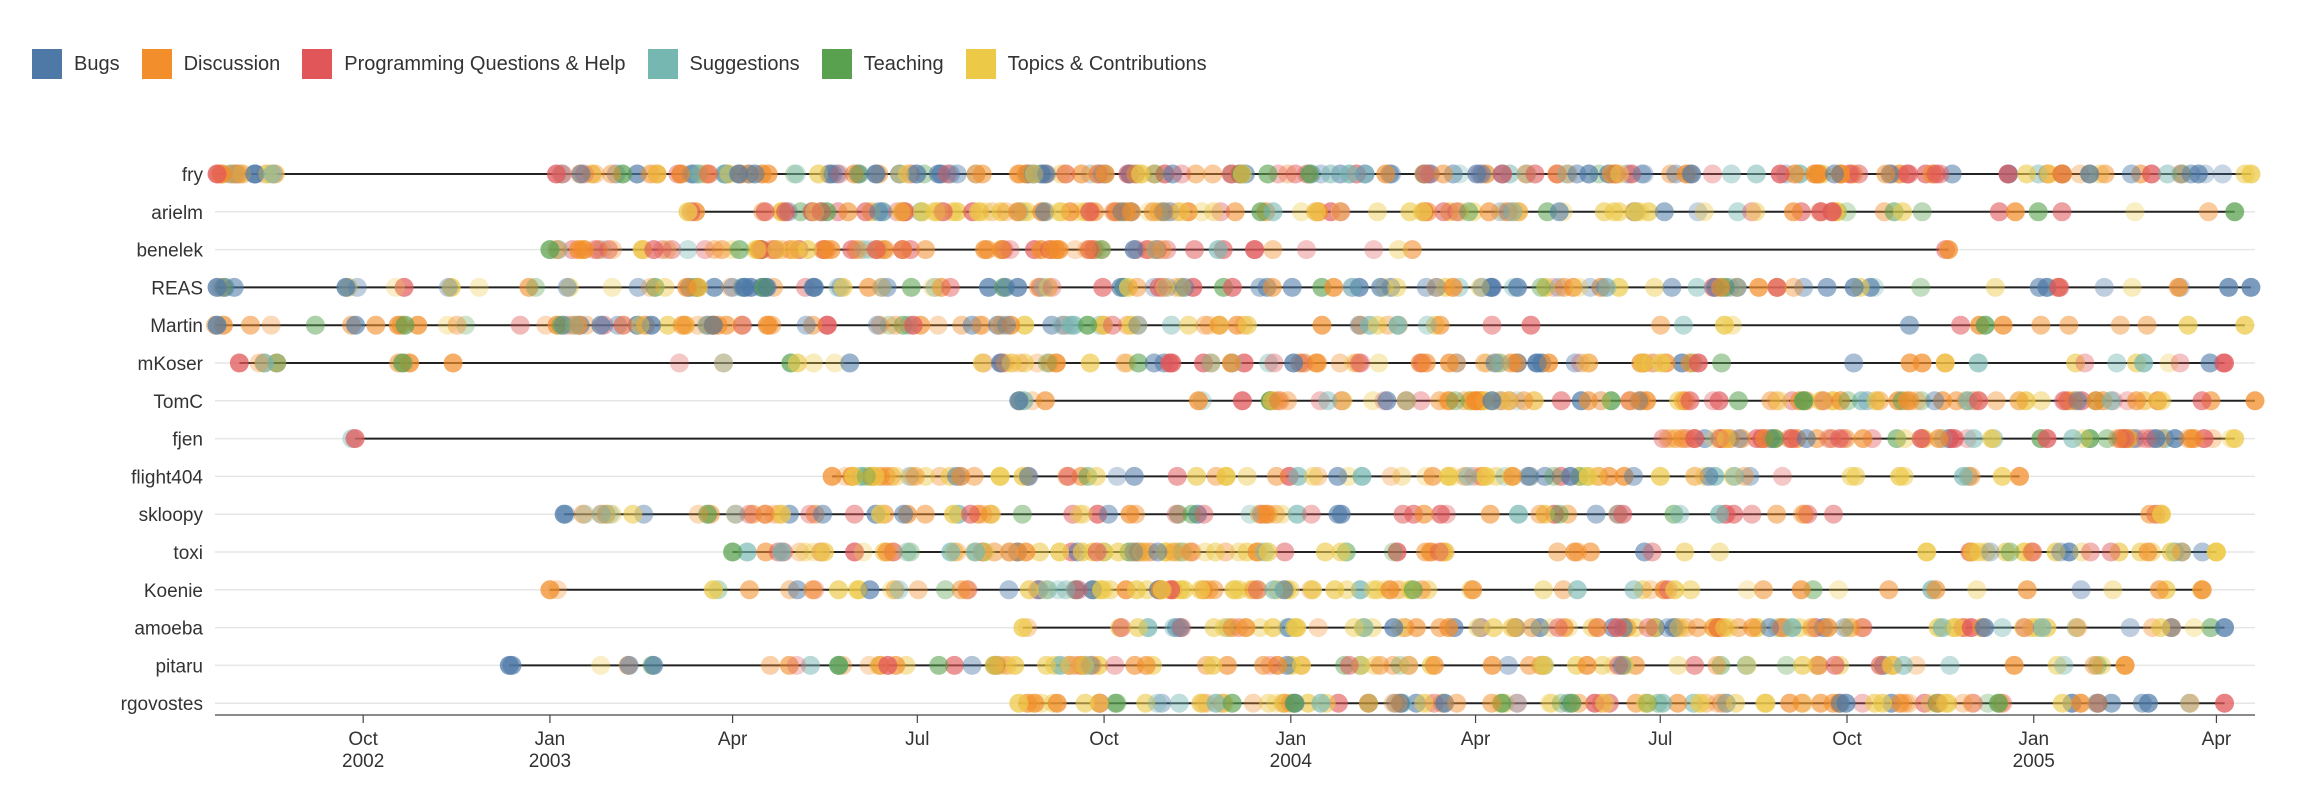 This screenshot has height=812, width=2304. I want to click on legend-label: Topics & Contributions, so click(1107, 63).